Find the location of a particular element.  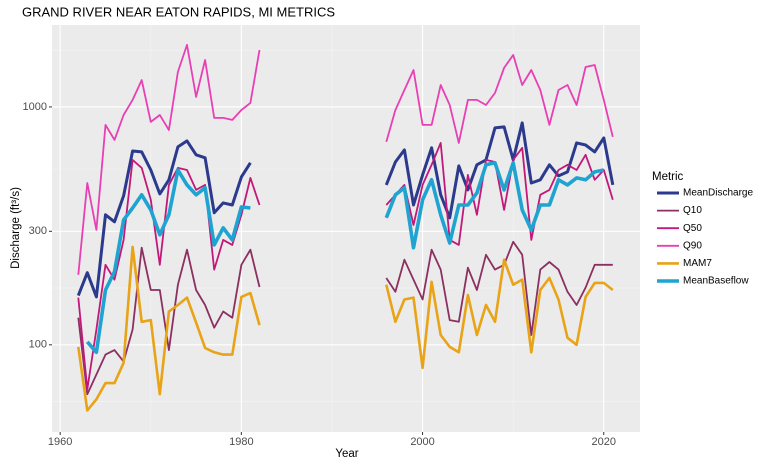

y-tick-label: 100 is located at coordinates (38, 345).